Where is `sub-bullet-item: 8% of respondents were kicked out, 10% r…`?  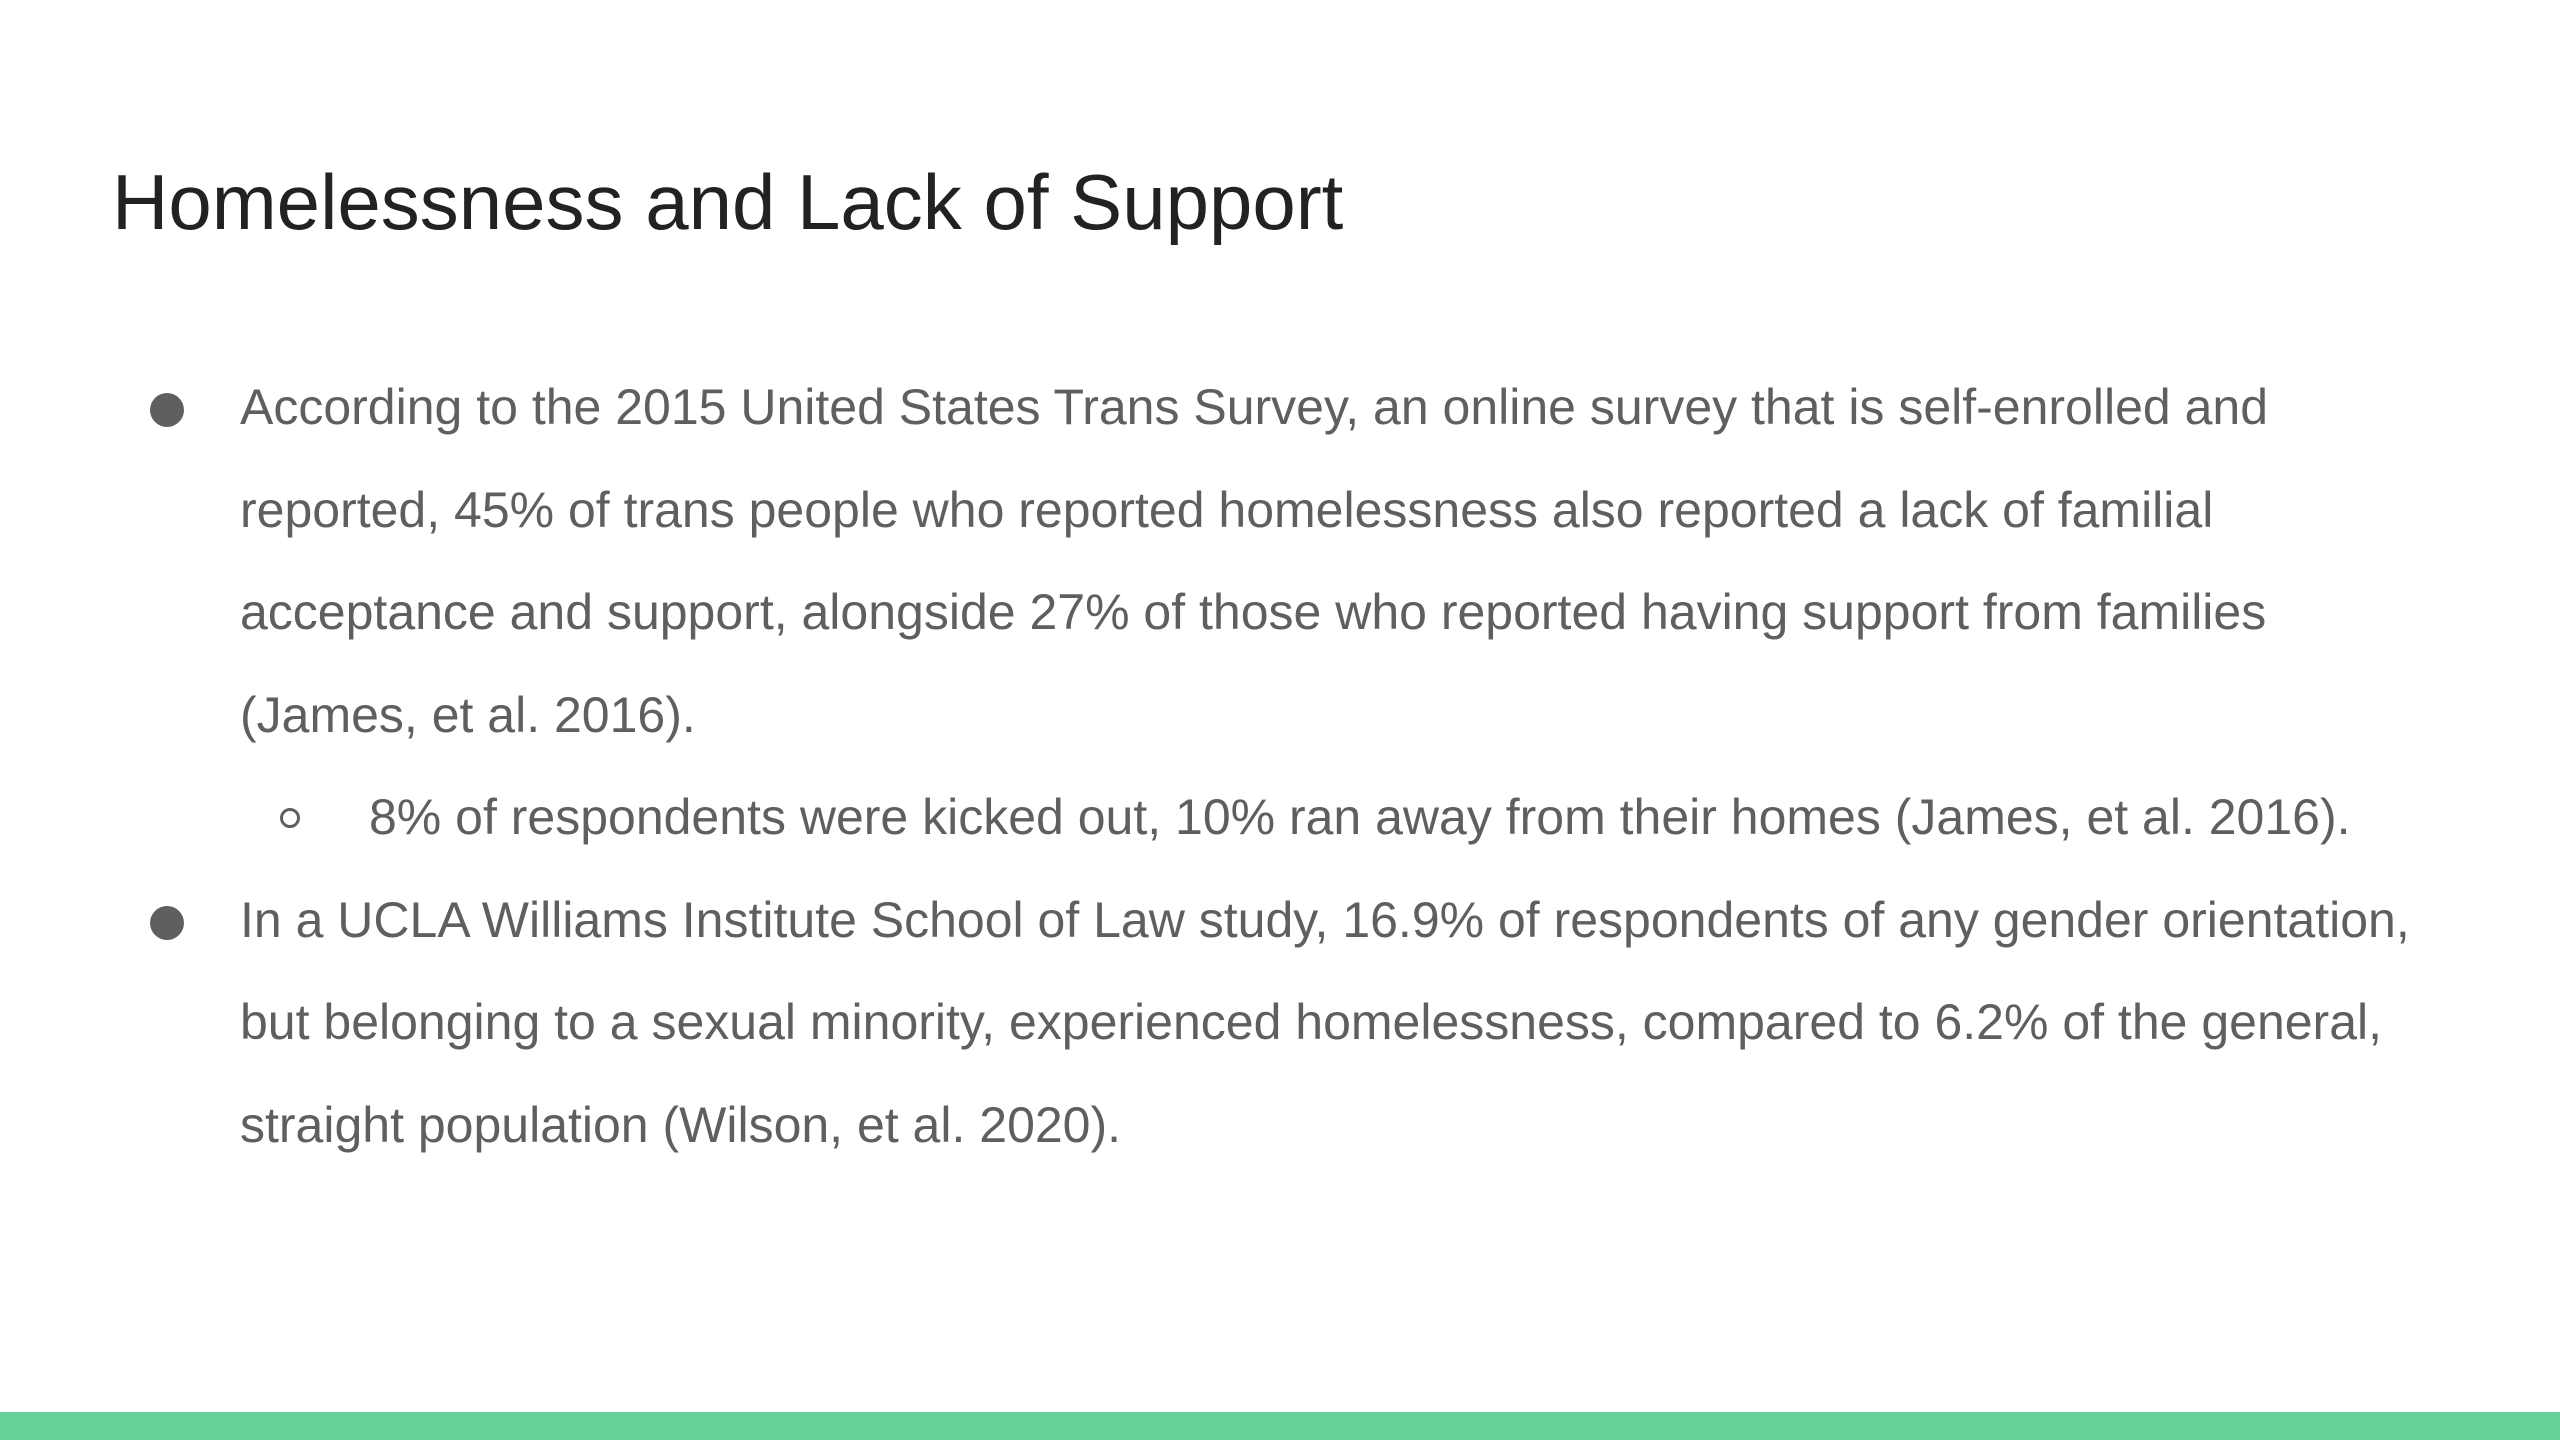 sub-bullet-item: 8% of respondents were kicked out, 10% r… is located at coordinates (1227, 817).